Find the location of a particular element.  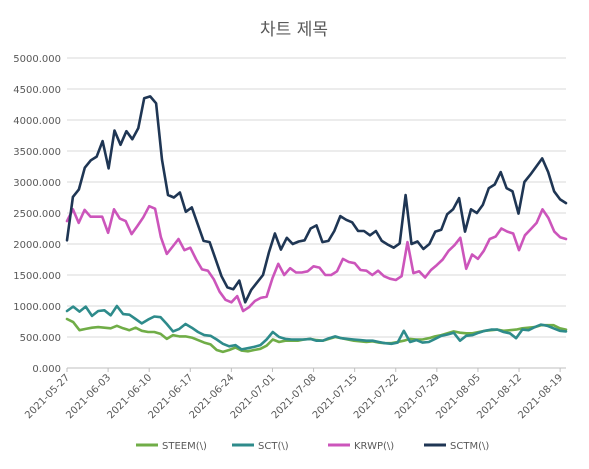

y-tick-label: 2500.000 is located at coordinates (37, 214).